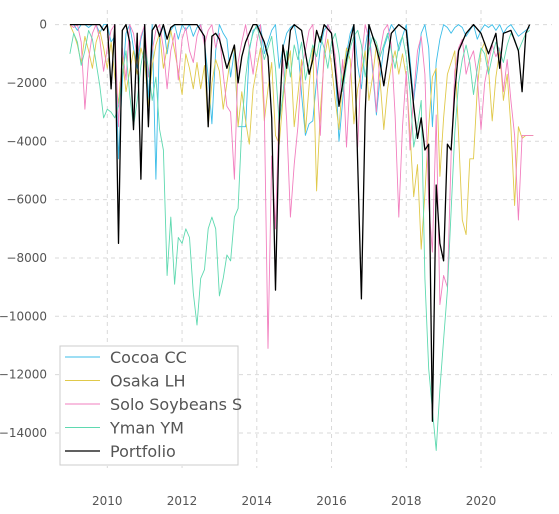 This screenshot has height=514, width=559. I want to click on y-tick-label: −6000, so click(26, 200).